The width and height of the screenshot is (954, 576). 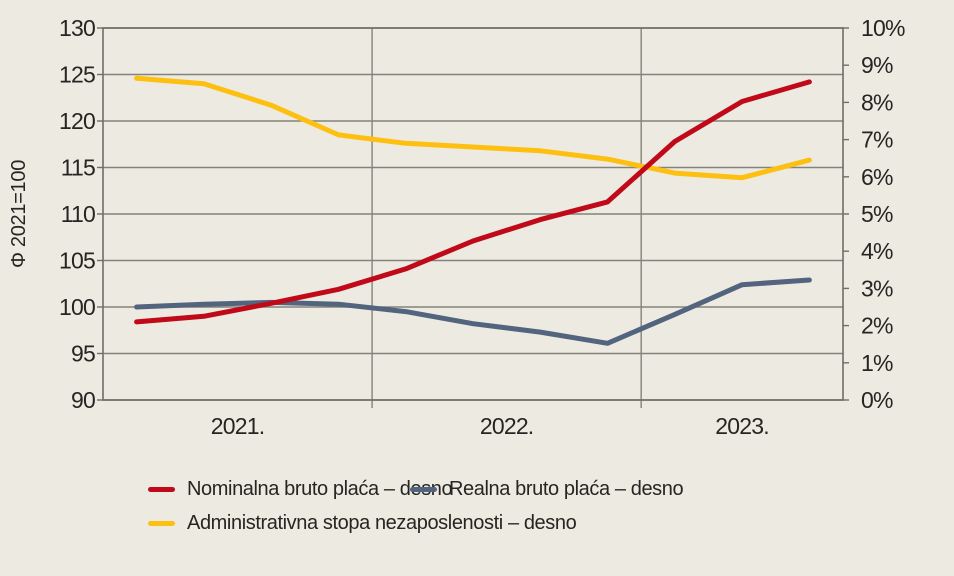 What do you see at coordinates (877, 214) in the screenshot?
I see `right-axis-tick-label: 5%` at bounding box center [877, 214].